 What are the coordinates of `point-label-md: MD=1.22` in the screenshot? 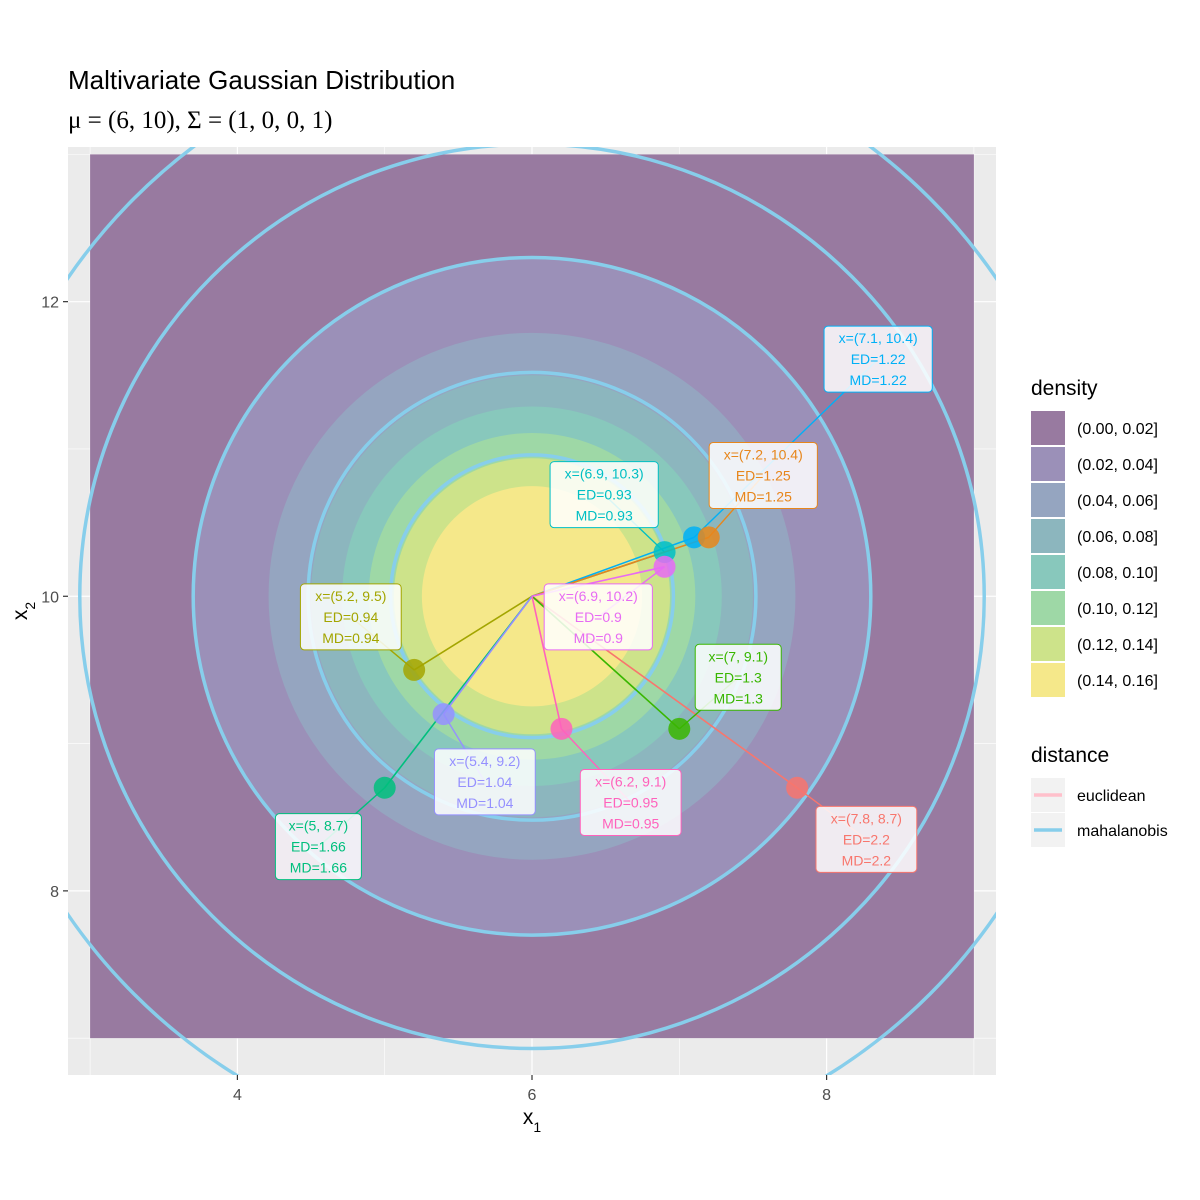 It's located at (878, 380).